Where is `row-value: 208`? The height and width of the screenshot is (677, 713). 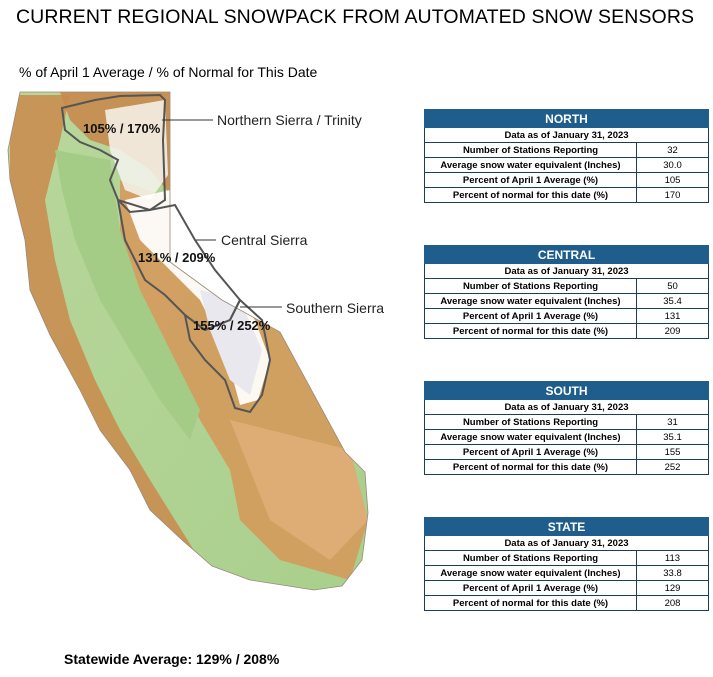
row-value: 208 is located at coordinates (672, 603).